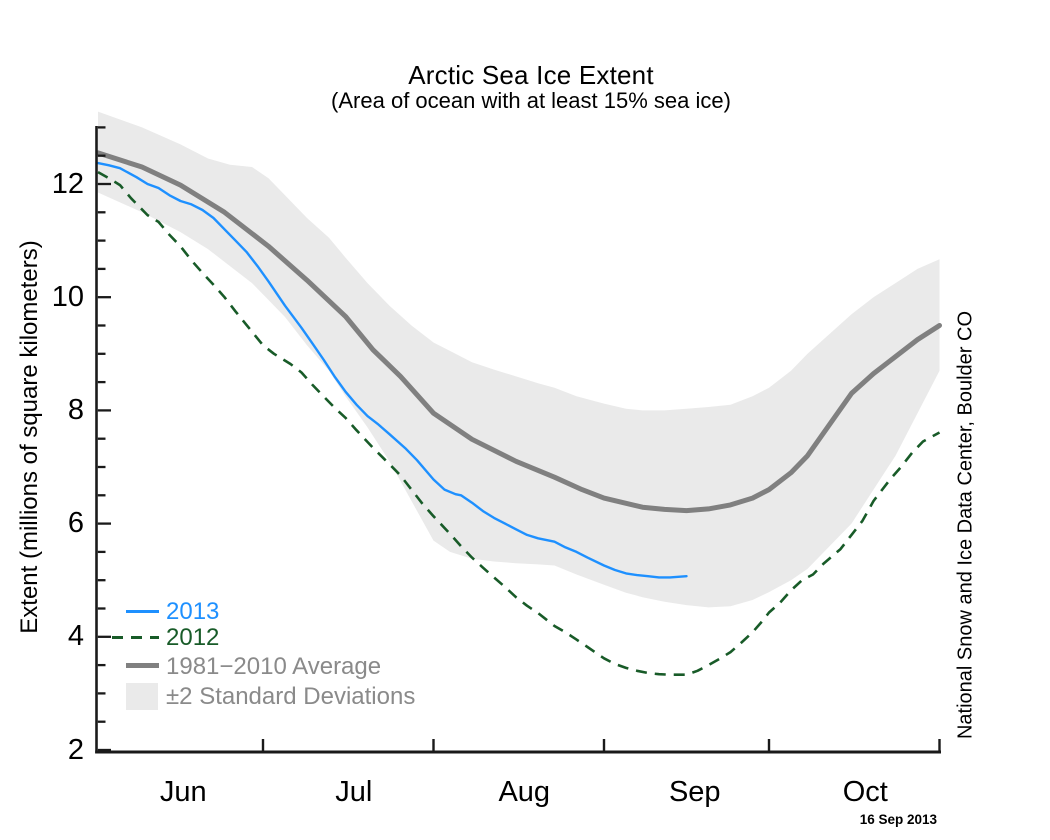  I want to click on y-tick-label-12: 12, so click(67, 183).